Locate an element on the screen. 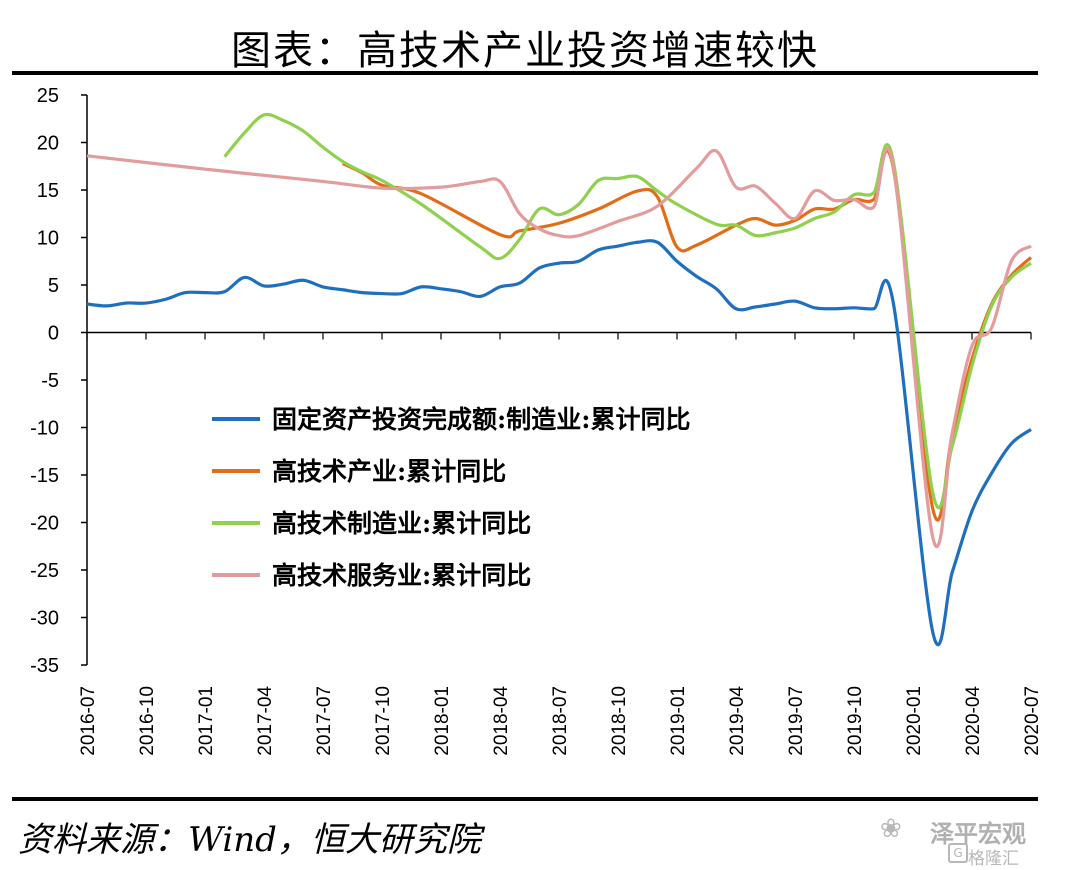 The width and height of the screenshot is (1065, 870). x-tick-label: 2017-07 is located at coordinates (324, 721).